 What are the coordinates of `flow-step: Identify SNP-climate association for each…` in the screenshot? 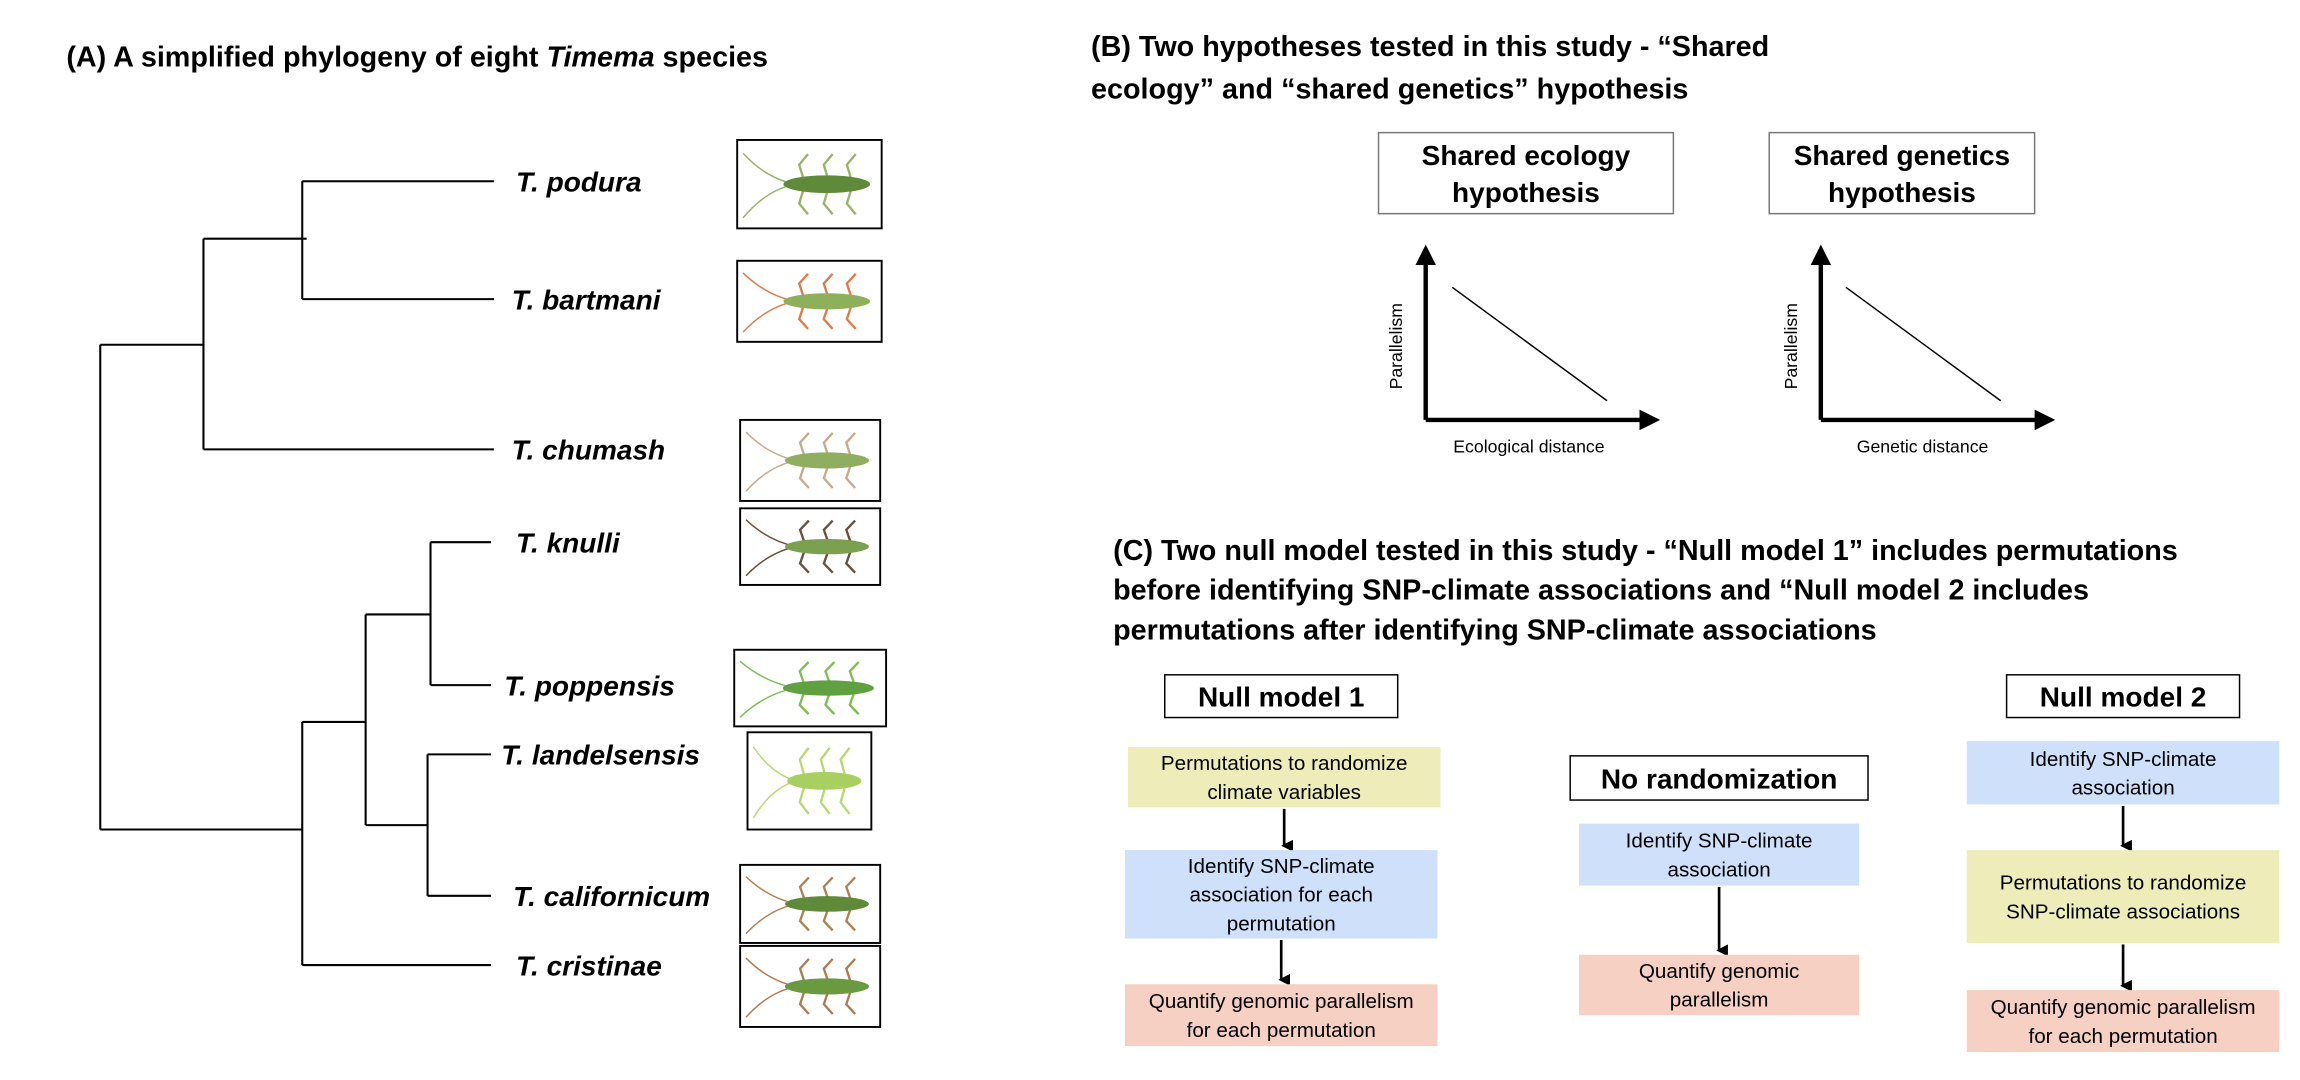 It's located at (1281, 894).